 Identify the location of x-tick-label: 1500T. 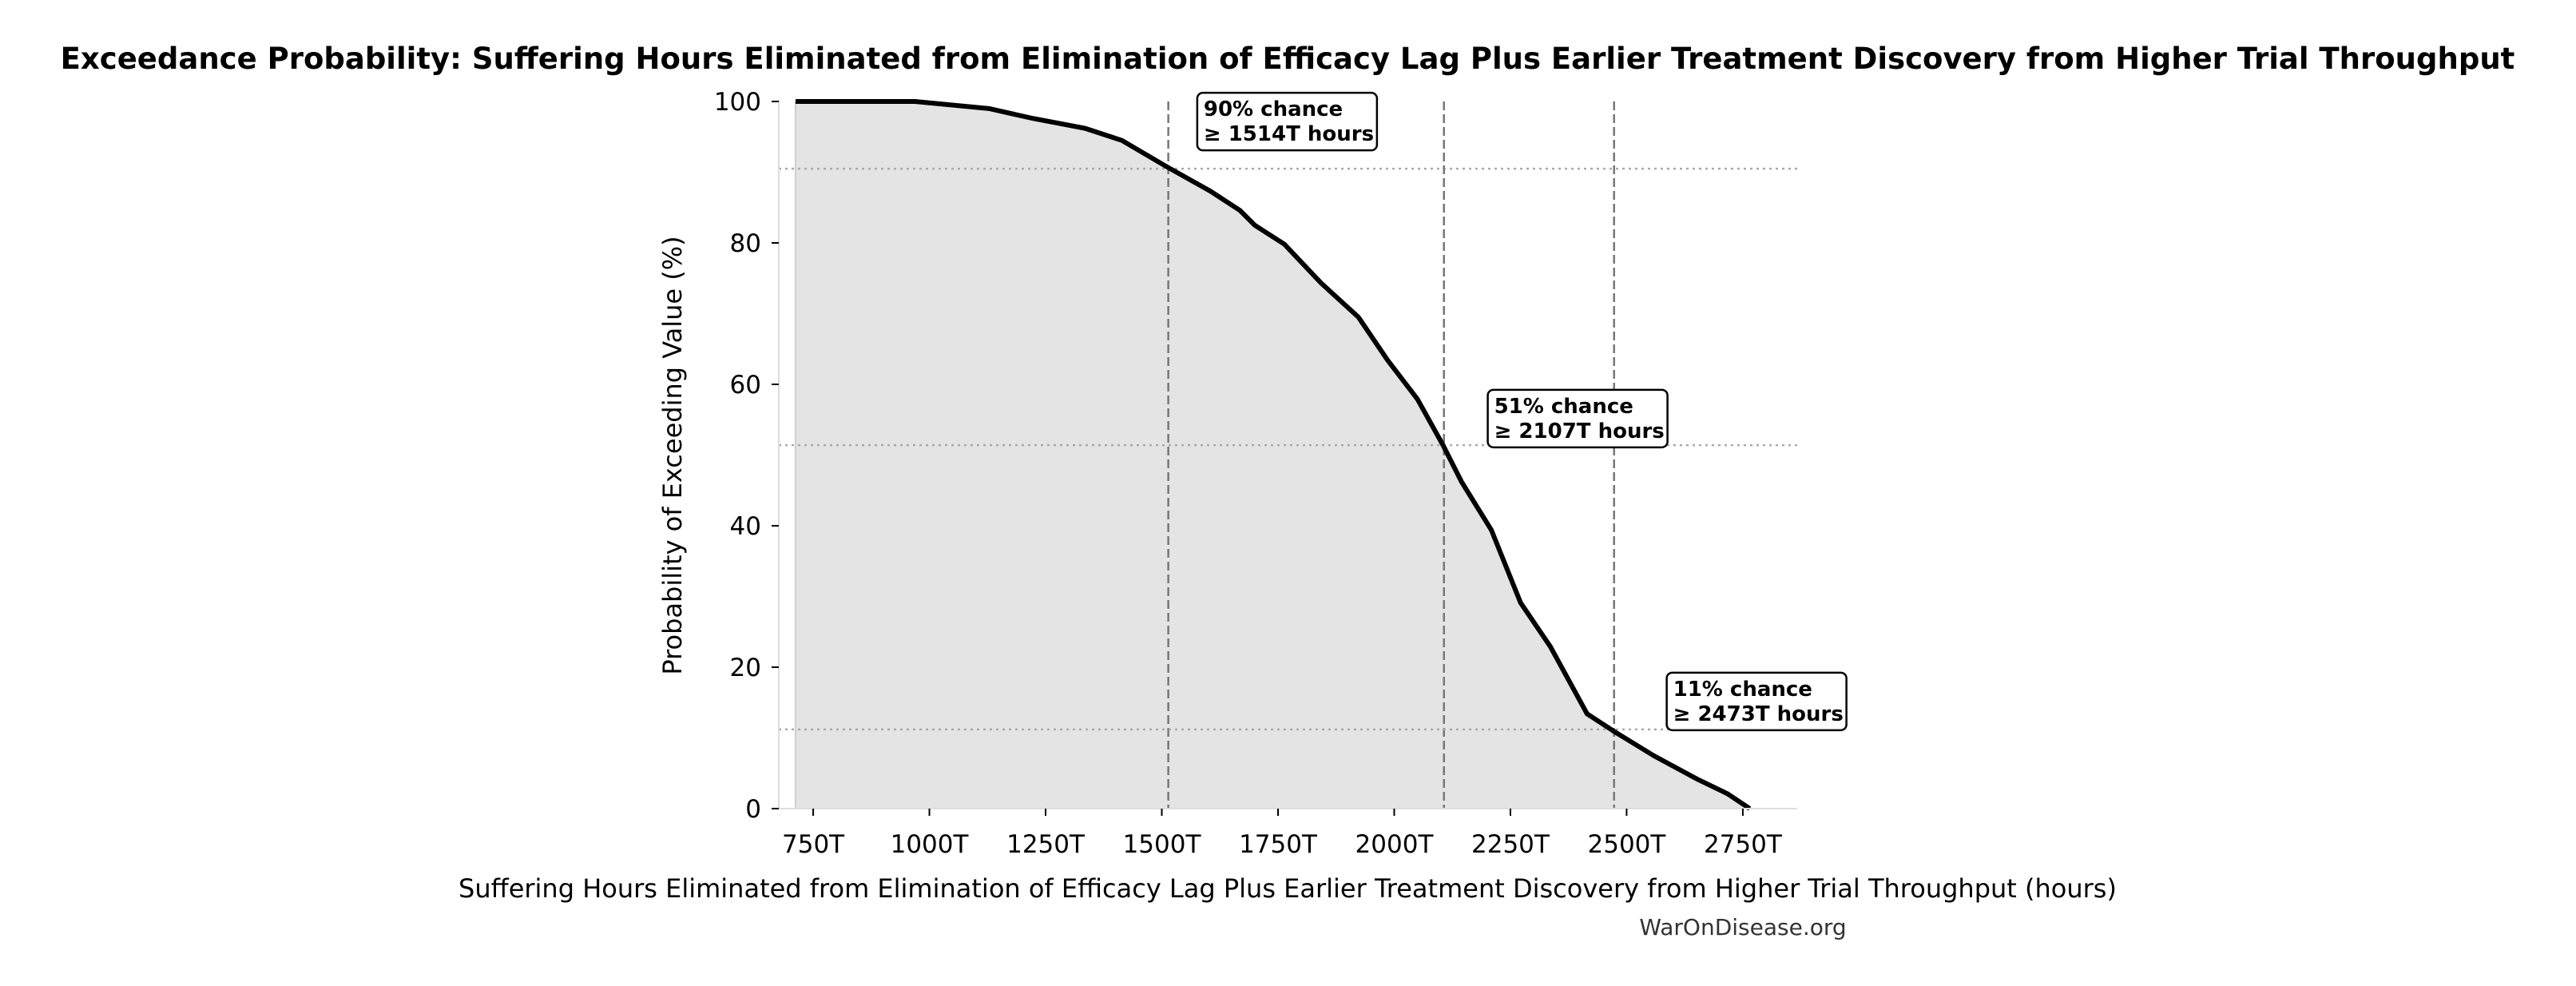
(1162, 844).